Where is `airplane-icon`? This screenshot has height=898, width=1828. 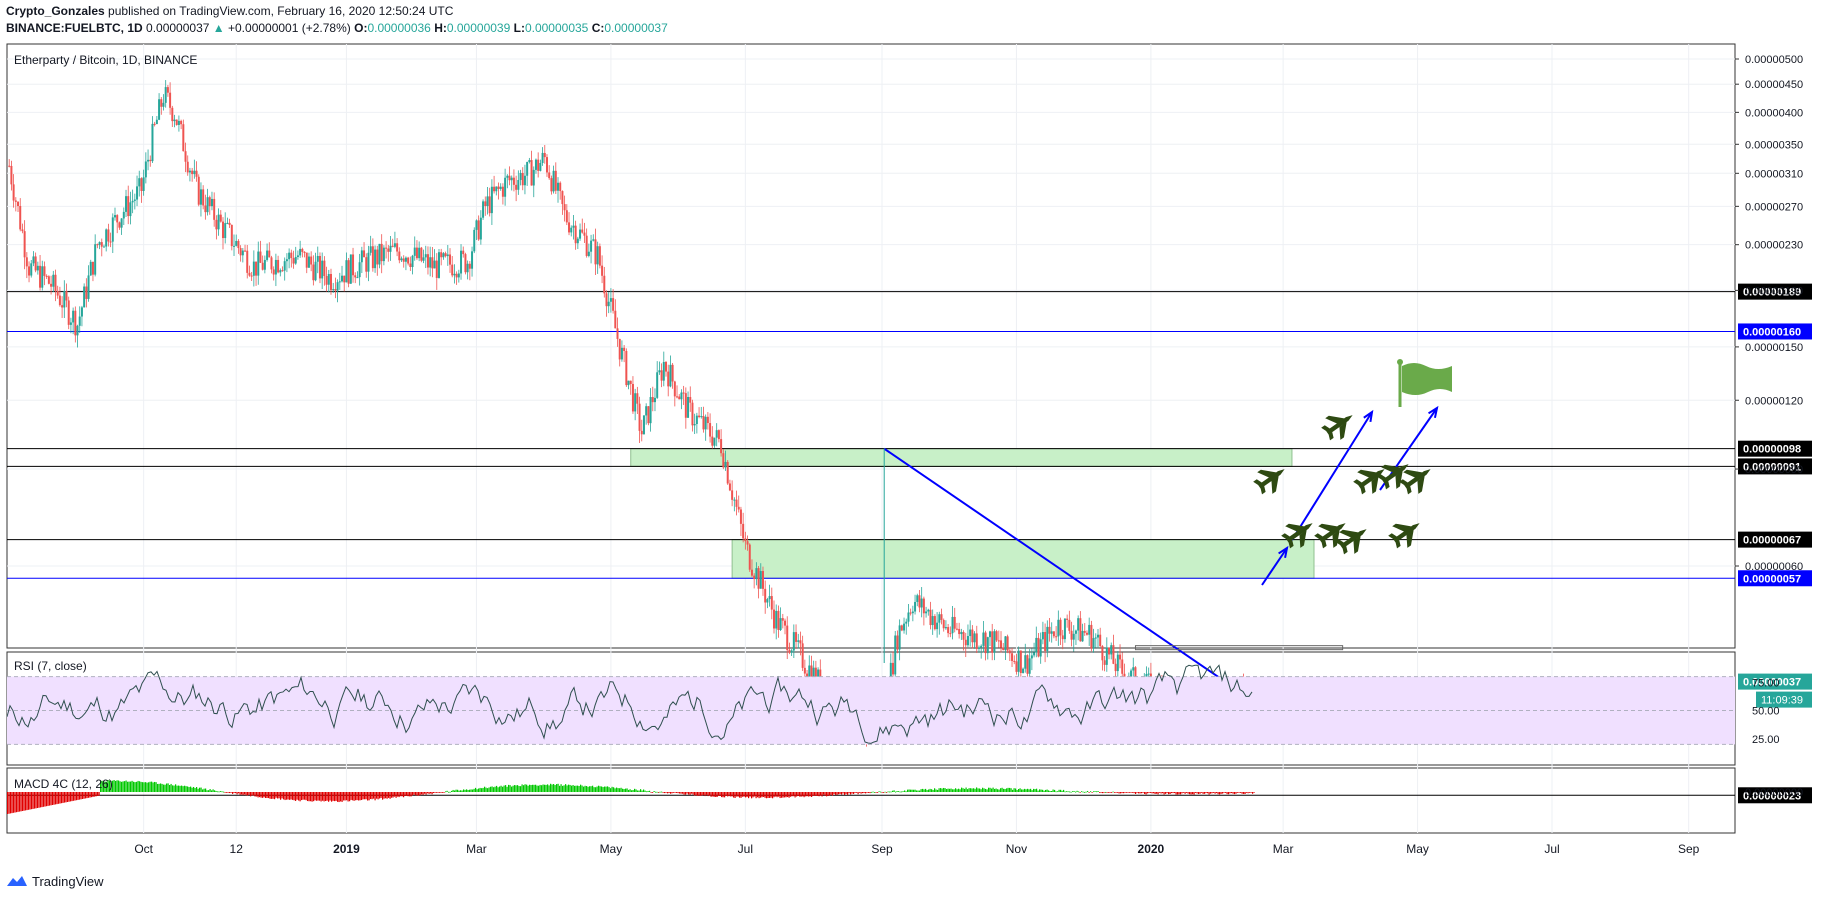 airplane-icon is located at coordinates (1269, 482).